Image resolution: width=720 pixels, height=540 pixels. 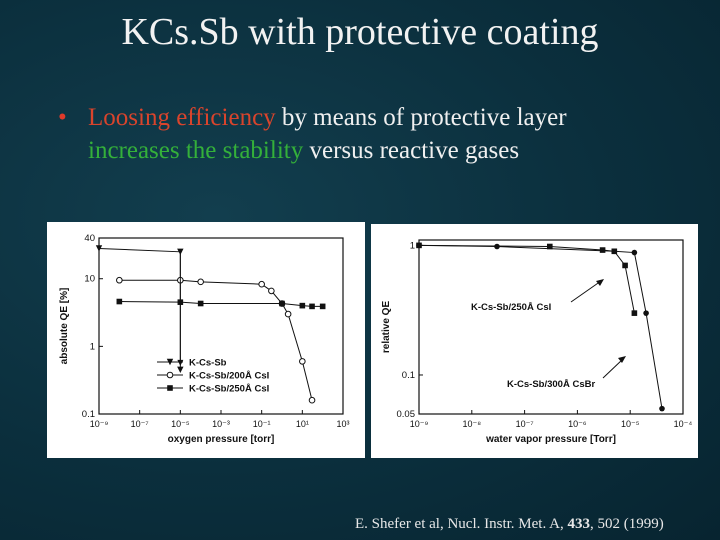 What do you see at coordinates (229, 389) in the screenshot?
I see `legend-label: K-Cs-Sb/250Å CsI` at bounding box center [229, 389].